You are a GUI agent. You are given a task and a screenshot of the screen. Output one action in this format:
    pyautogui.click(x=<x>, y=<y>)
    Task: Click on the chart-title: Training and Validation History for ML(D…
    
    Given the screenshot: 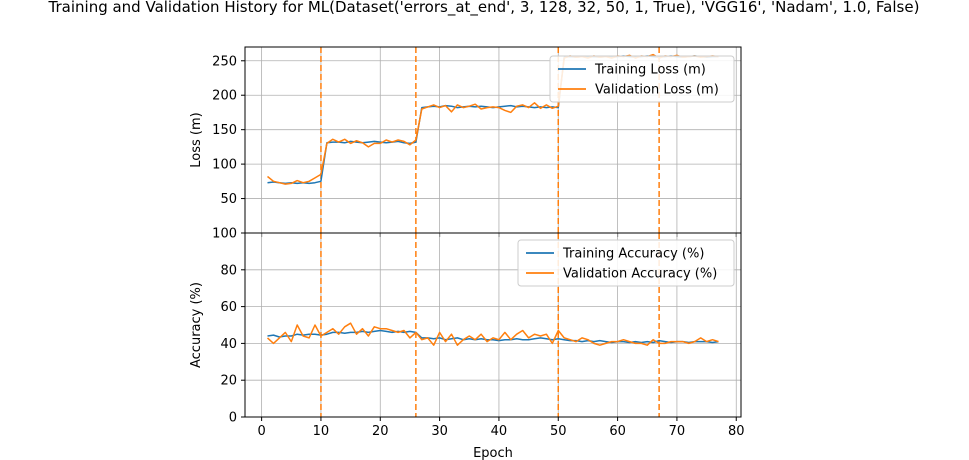 What is the action you would take?
    pyautogui.click(x=484, y=8)
    